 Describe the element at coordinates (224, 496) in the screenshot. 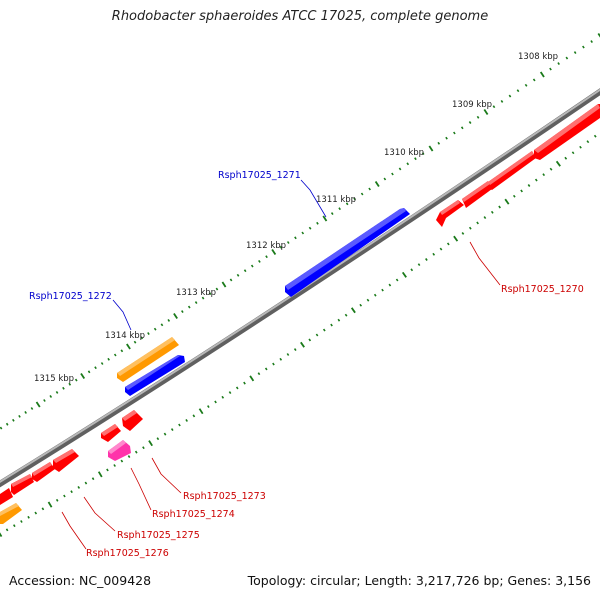

I see `gene-label-1273: Rsph17025_1273` at that location.